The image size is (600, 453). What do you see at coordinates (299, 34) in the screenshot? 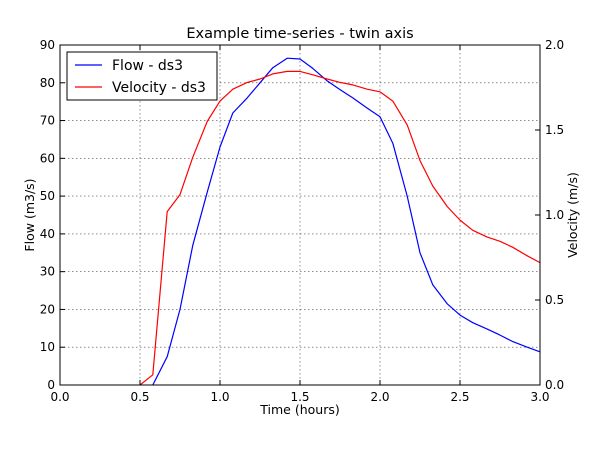
I see `chart-title: Example time-series - twin axis` at bounding box center [299, 34].